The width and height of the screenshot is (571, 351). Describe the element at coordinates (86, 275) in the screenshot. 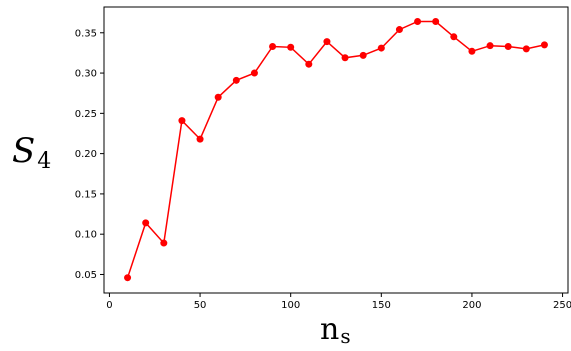

I see `y-tick-label: 0.05` at that location.